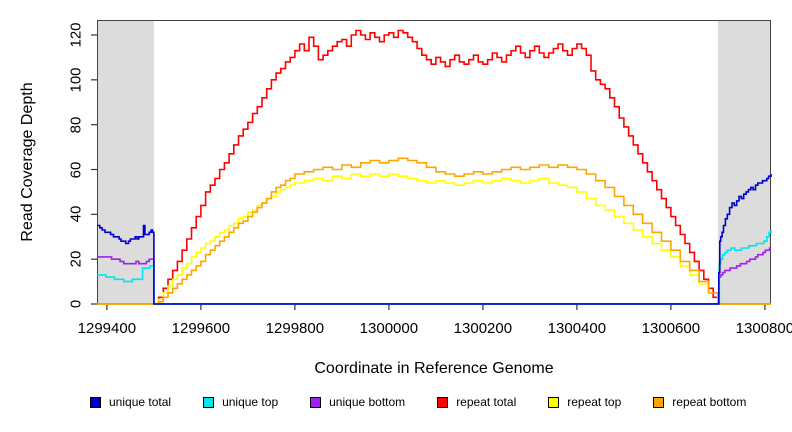 Image resolution: width=792 pixels, height=432 pixels. I want to click on series-unique-top, so click(434, 267).